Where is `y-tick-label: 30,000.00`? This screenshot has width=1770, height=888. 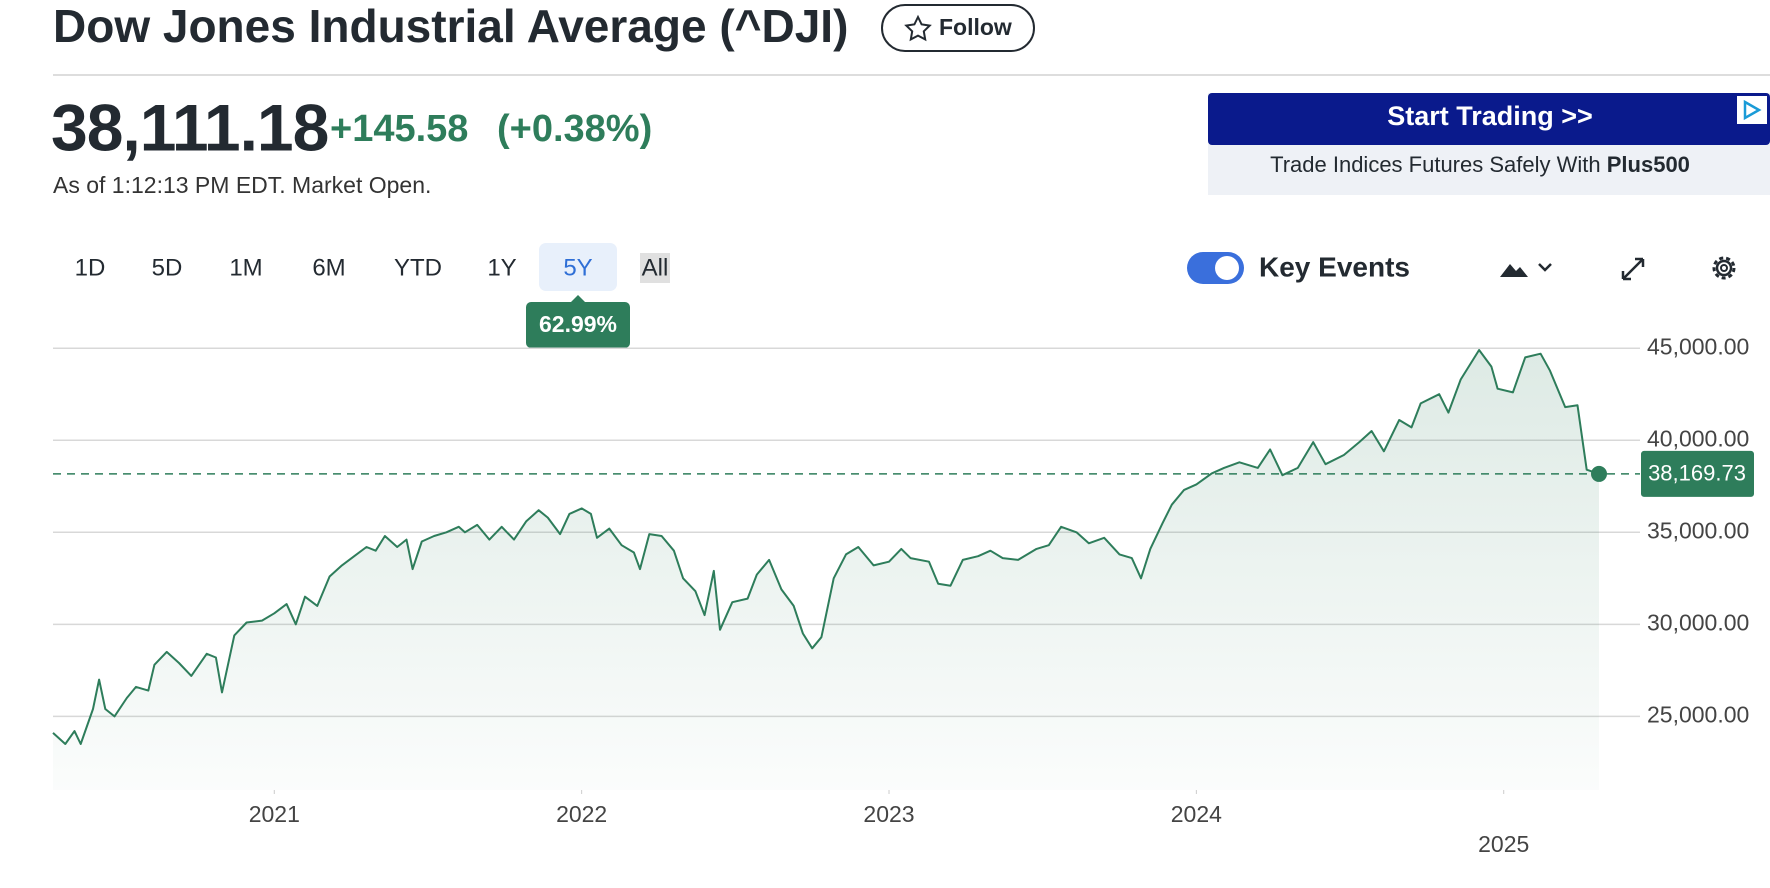
y-tick-label: 30,000.00 is located at coordinates (1698, 622).